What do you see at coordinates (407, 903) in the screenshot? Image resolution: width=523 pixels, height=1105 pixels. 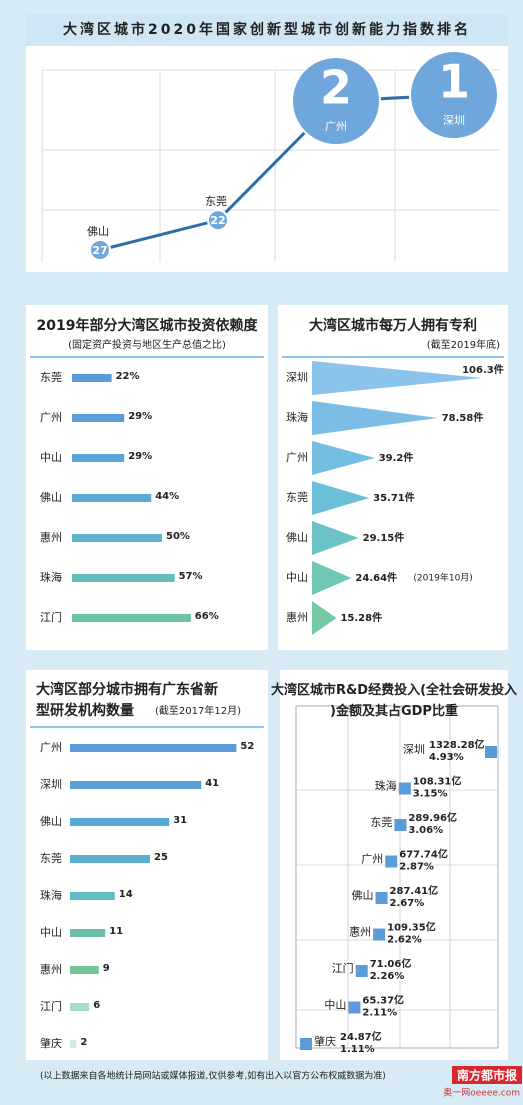 I see `value-label: 2.67%` at bounding box center [407, 903].